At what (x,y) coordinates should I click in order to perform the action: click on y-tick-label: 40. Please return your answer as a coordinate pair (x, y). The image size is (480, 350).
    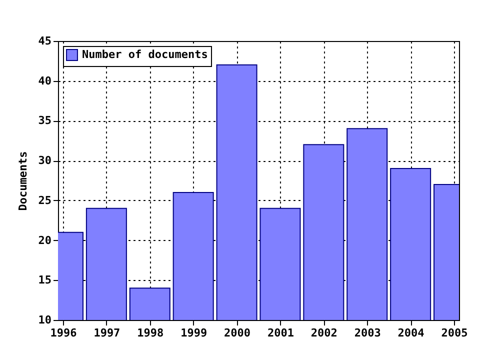
    Looking at the image, I should click on (45, 81).